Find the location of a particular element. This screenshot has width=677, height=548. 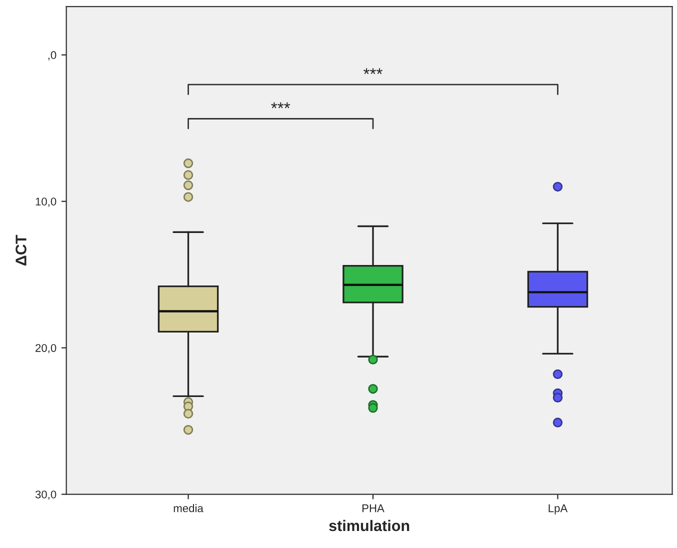

x-tick-label: LpA is located at coordinates (558, 509).